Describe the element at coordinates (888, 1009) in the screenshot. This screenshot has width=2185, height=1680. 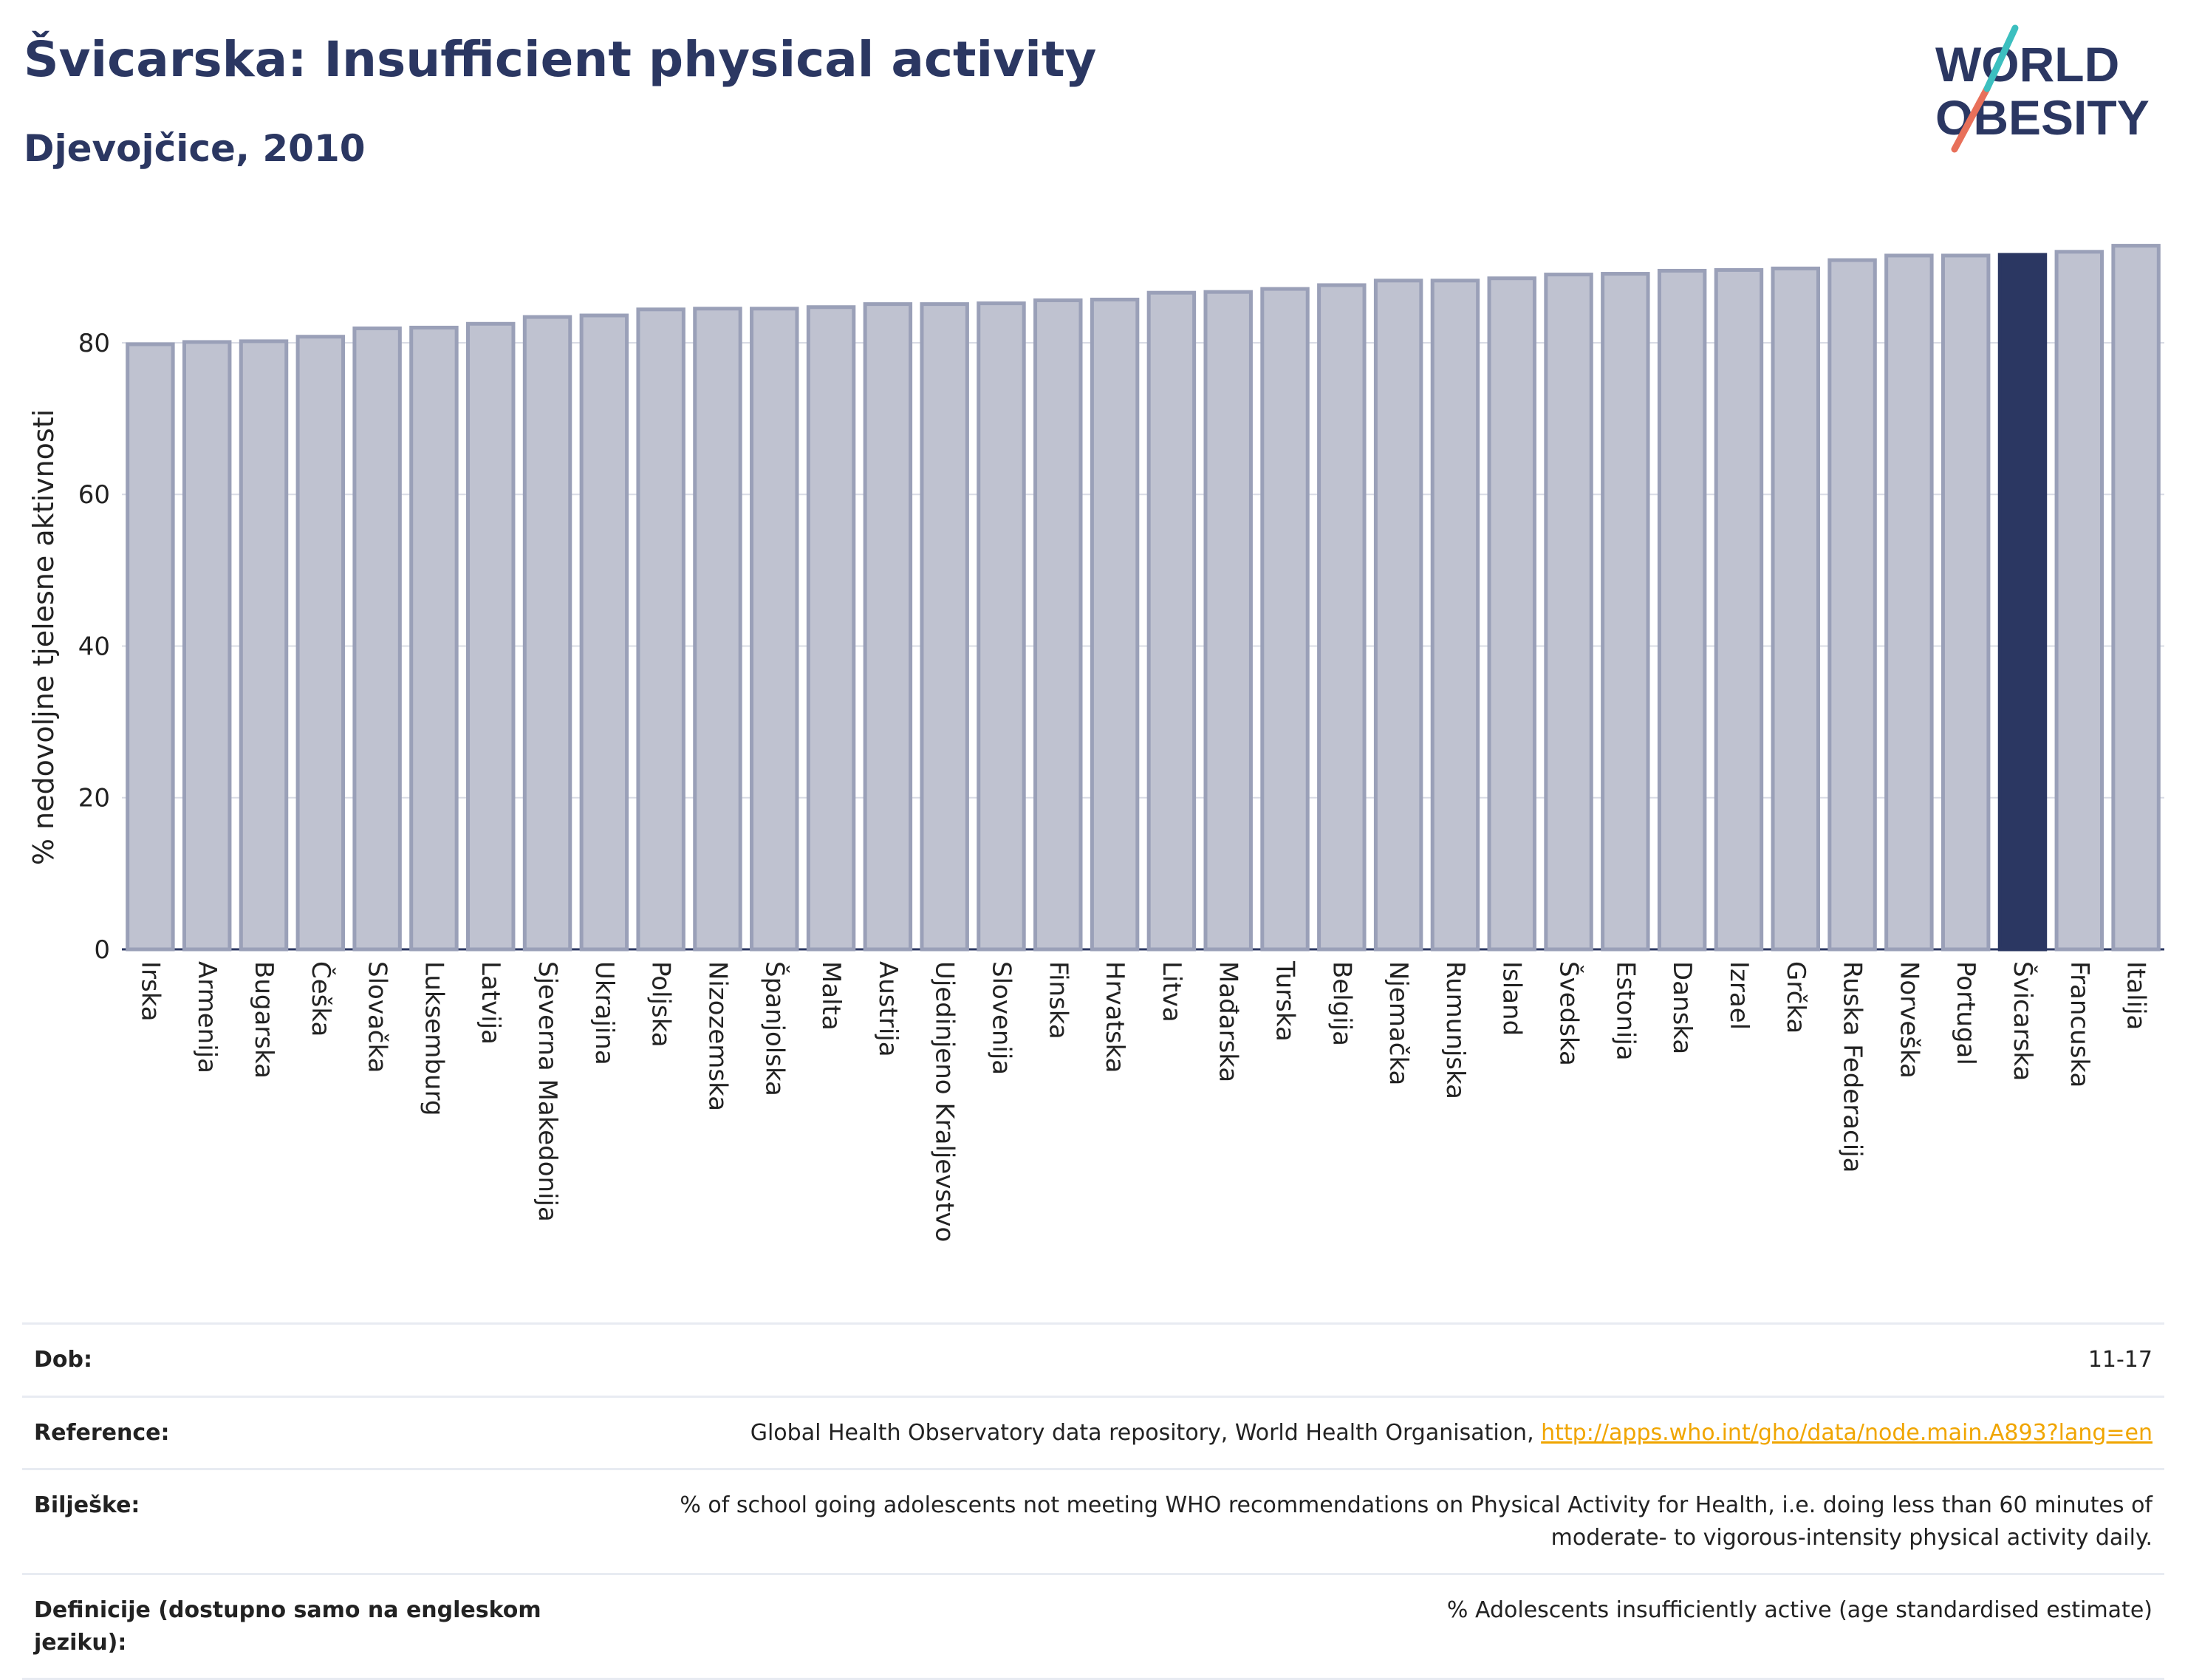
I see `x-tick-label: Austrija` at that location.